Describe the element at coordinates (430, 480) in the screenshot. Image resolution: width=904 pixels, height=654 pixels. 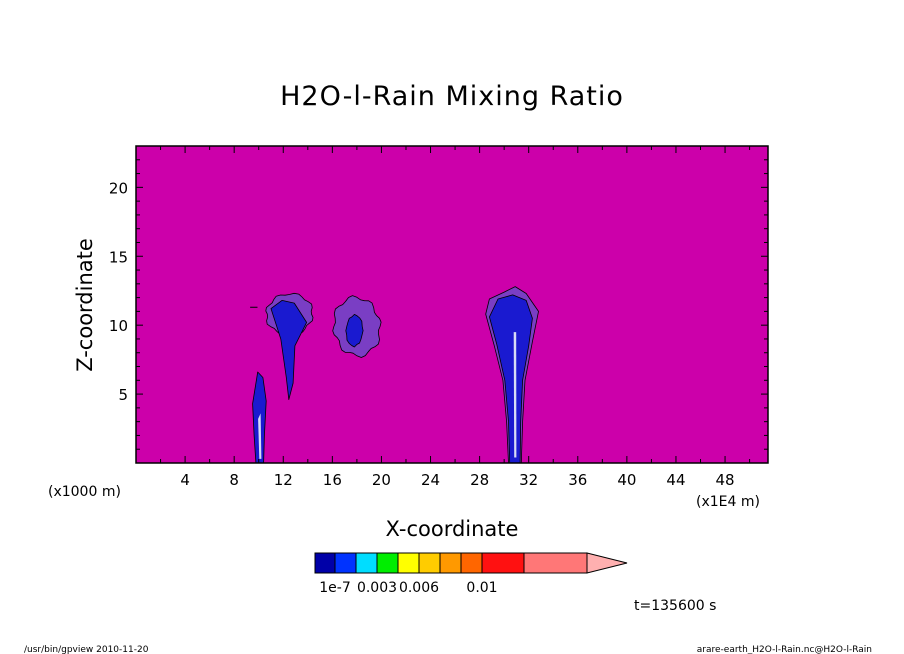
I see `x-tick-label: 24` at that location.